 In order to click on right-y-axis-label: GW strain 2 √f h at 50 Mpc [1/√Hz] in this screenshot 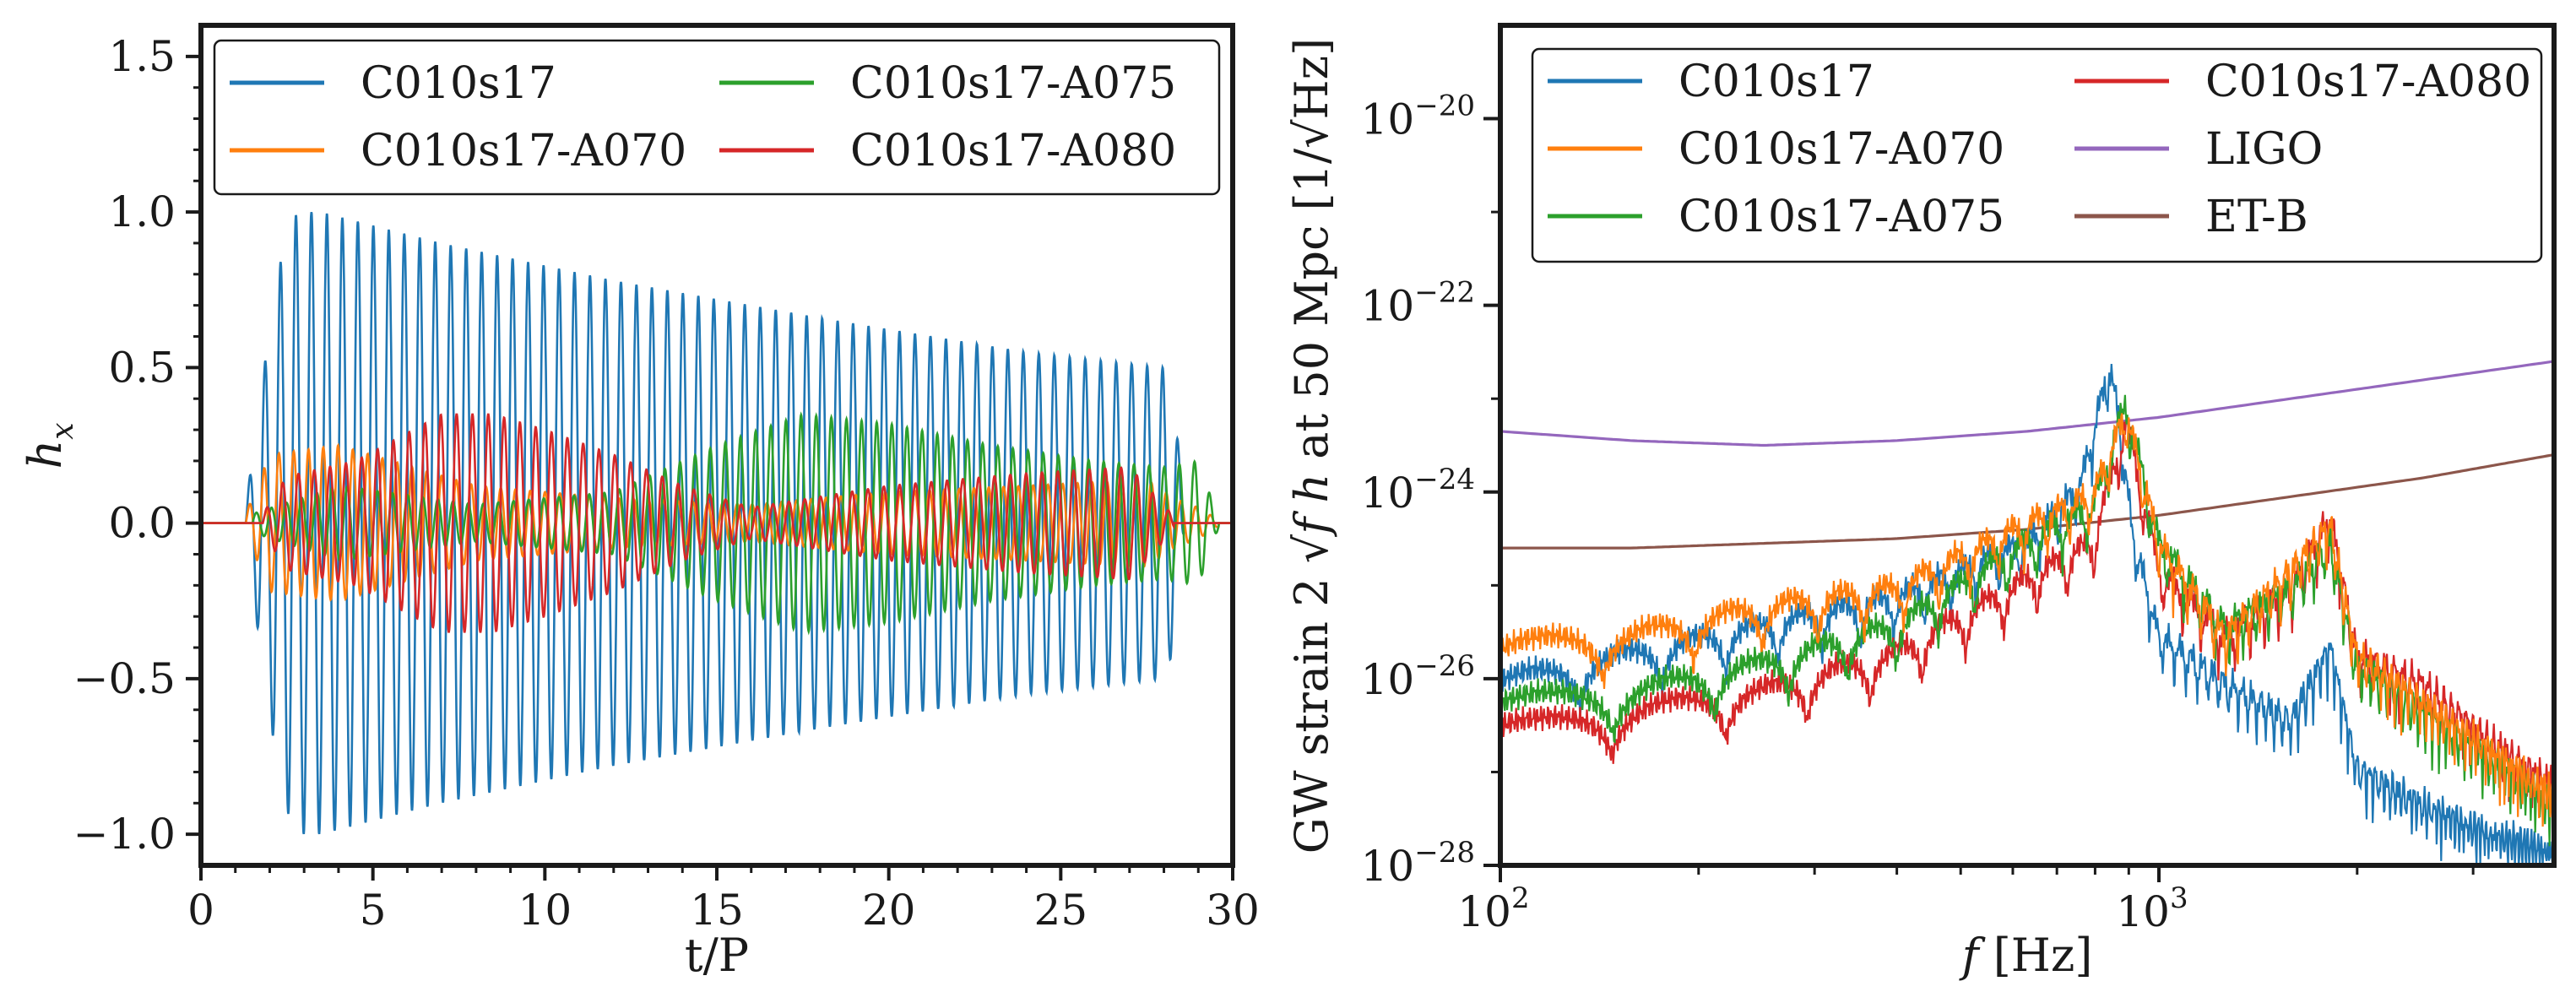, I will do `click(1312, 446)`.